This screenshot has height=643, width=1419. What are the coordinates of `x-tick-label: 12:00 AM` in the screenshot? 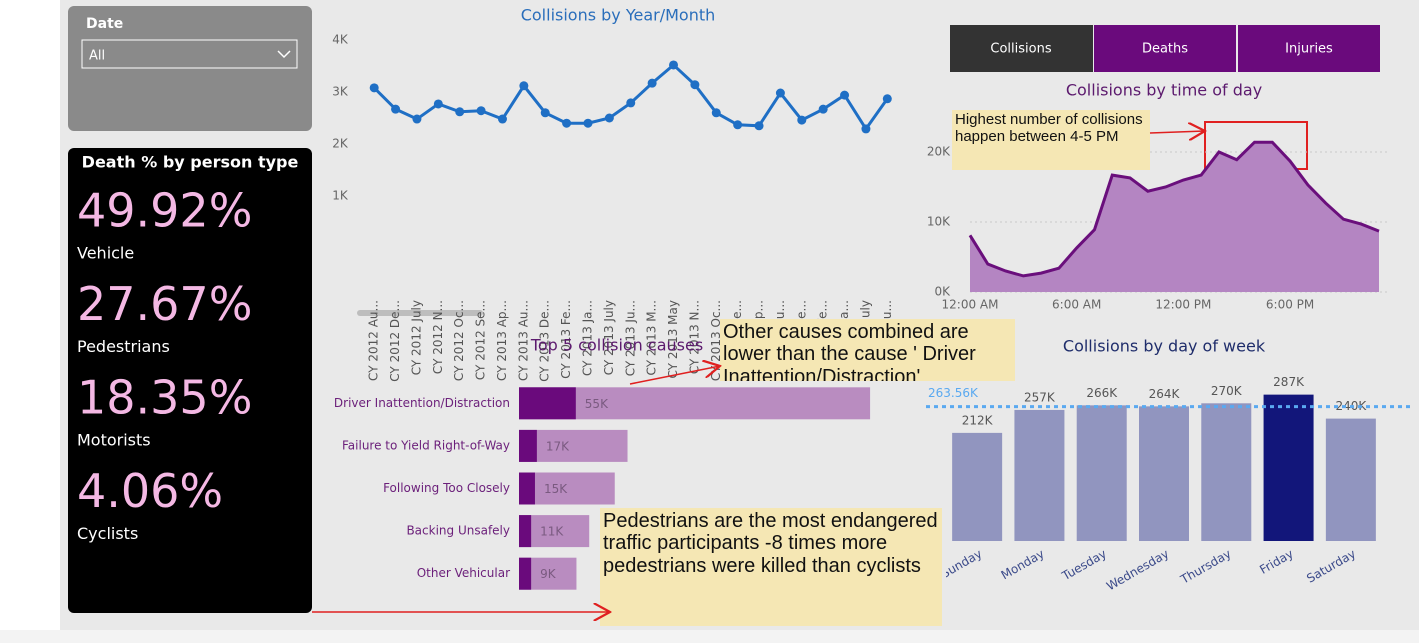 It's located at (970, 305).